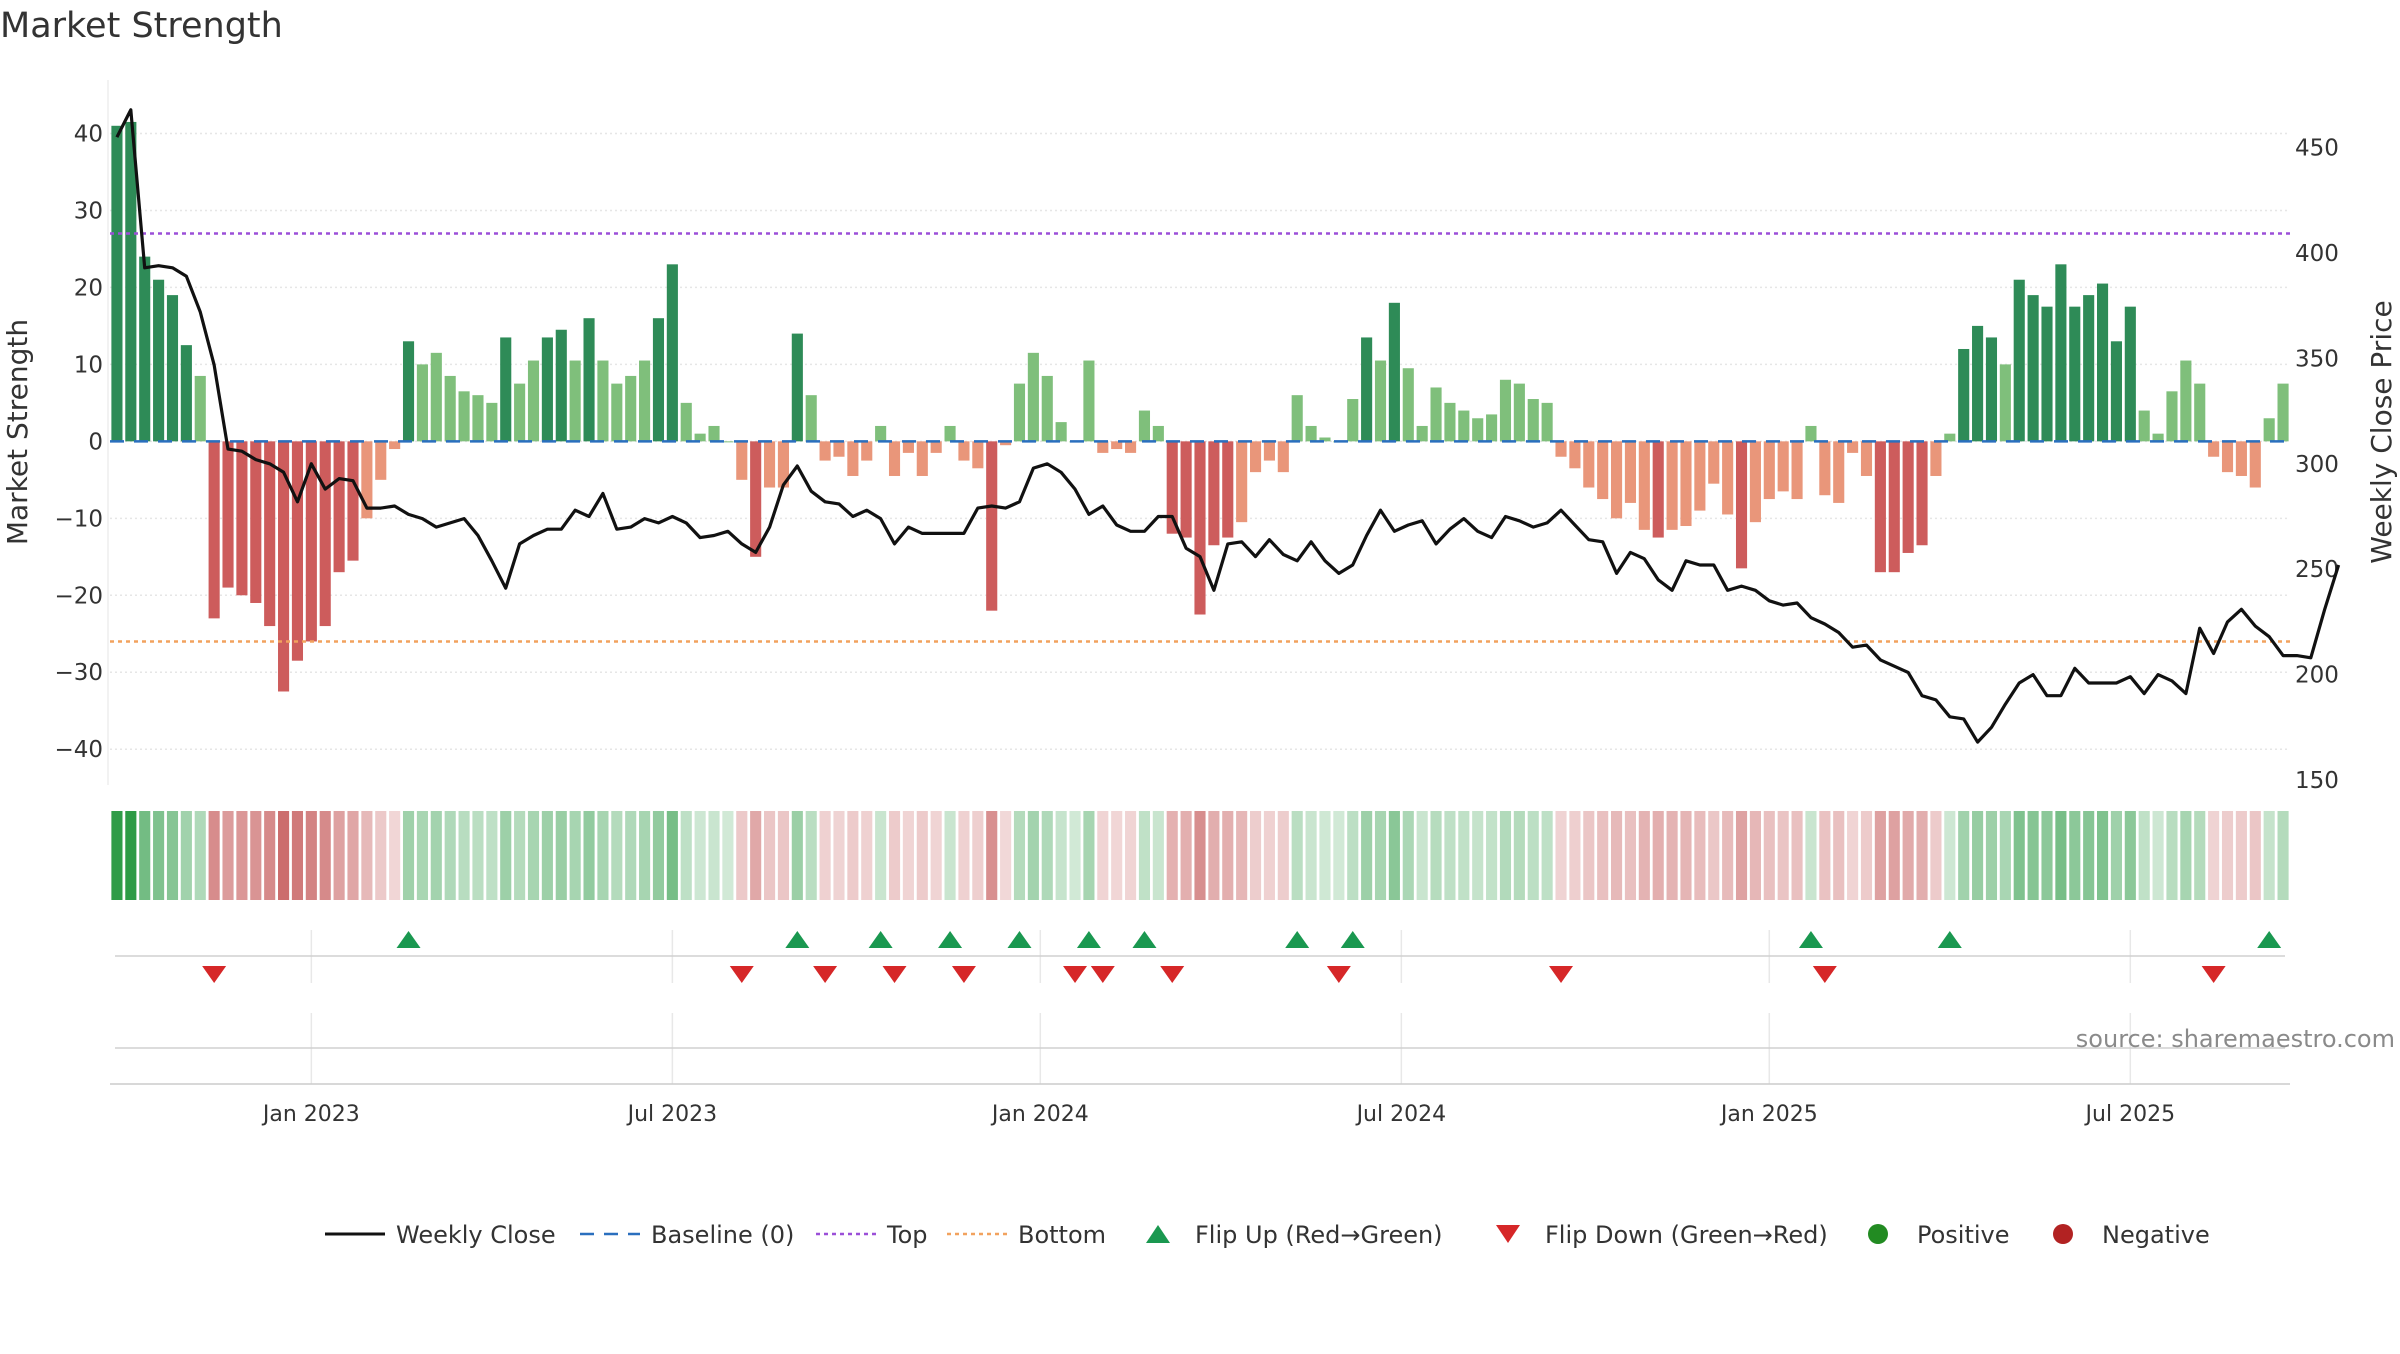  Describe the element at coordinates (1768, 1114) in the screenshot. I see `x-tick-label: Jan 2025` at that location.